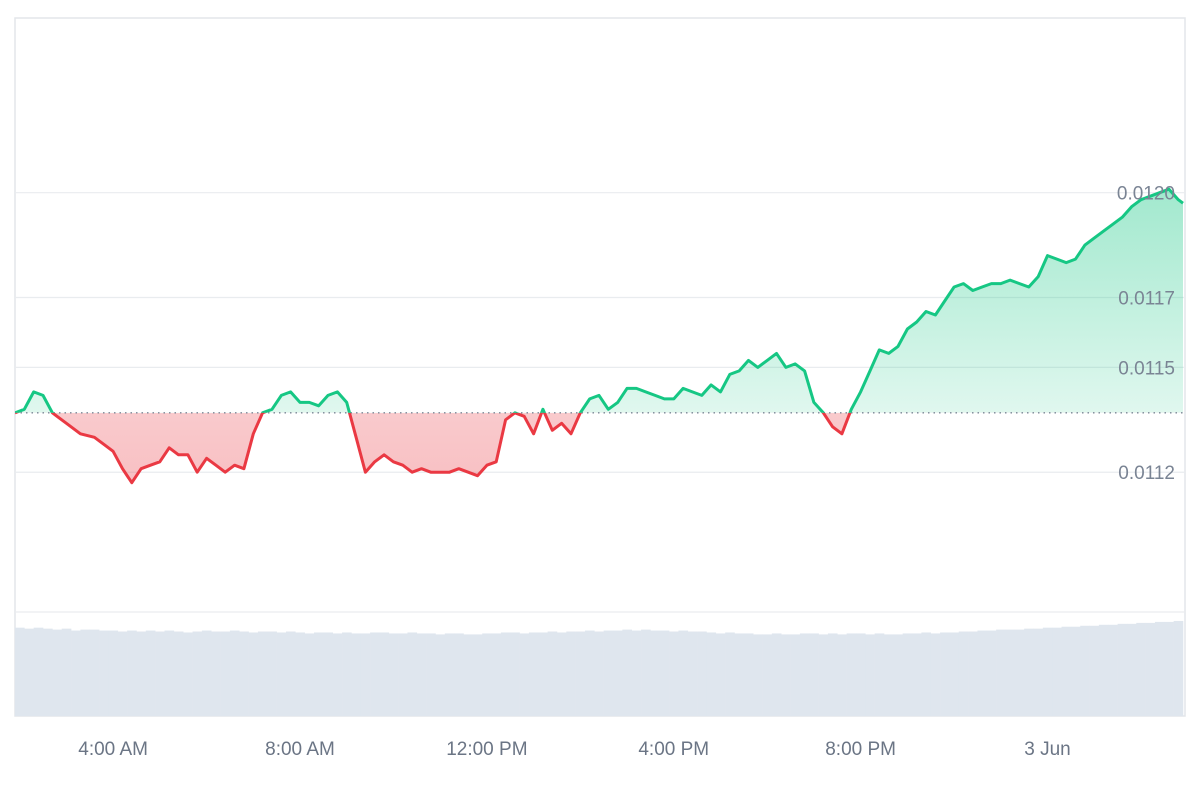 Image resolution: width=1200 pixels, height=800 pixels. What do you see at coordinates (1146, 194) in the screenshot?
I see `y-tick-label-3: 0.0120` at bounding box center [1146, 194].